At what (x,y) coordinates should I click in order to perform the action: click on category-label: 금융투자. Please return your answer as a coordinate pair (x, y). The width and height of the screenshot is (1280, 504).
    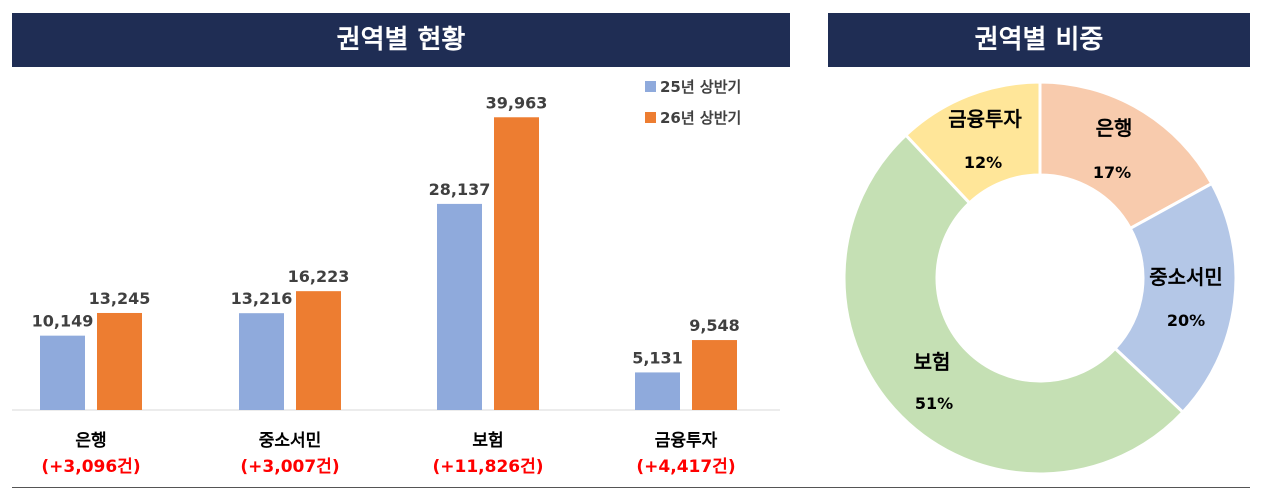
    Looking at the image, I should click on (686, 441).